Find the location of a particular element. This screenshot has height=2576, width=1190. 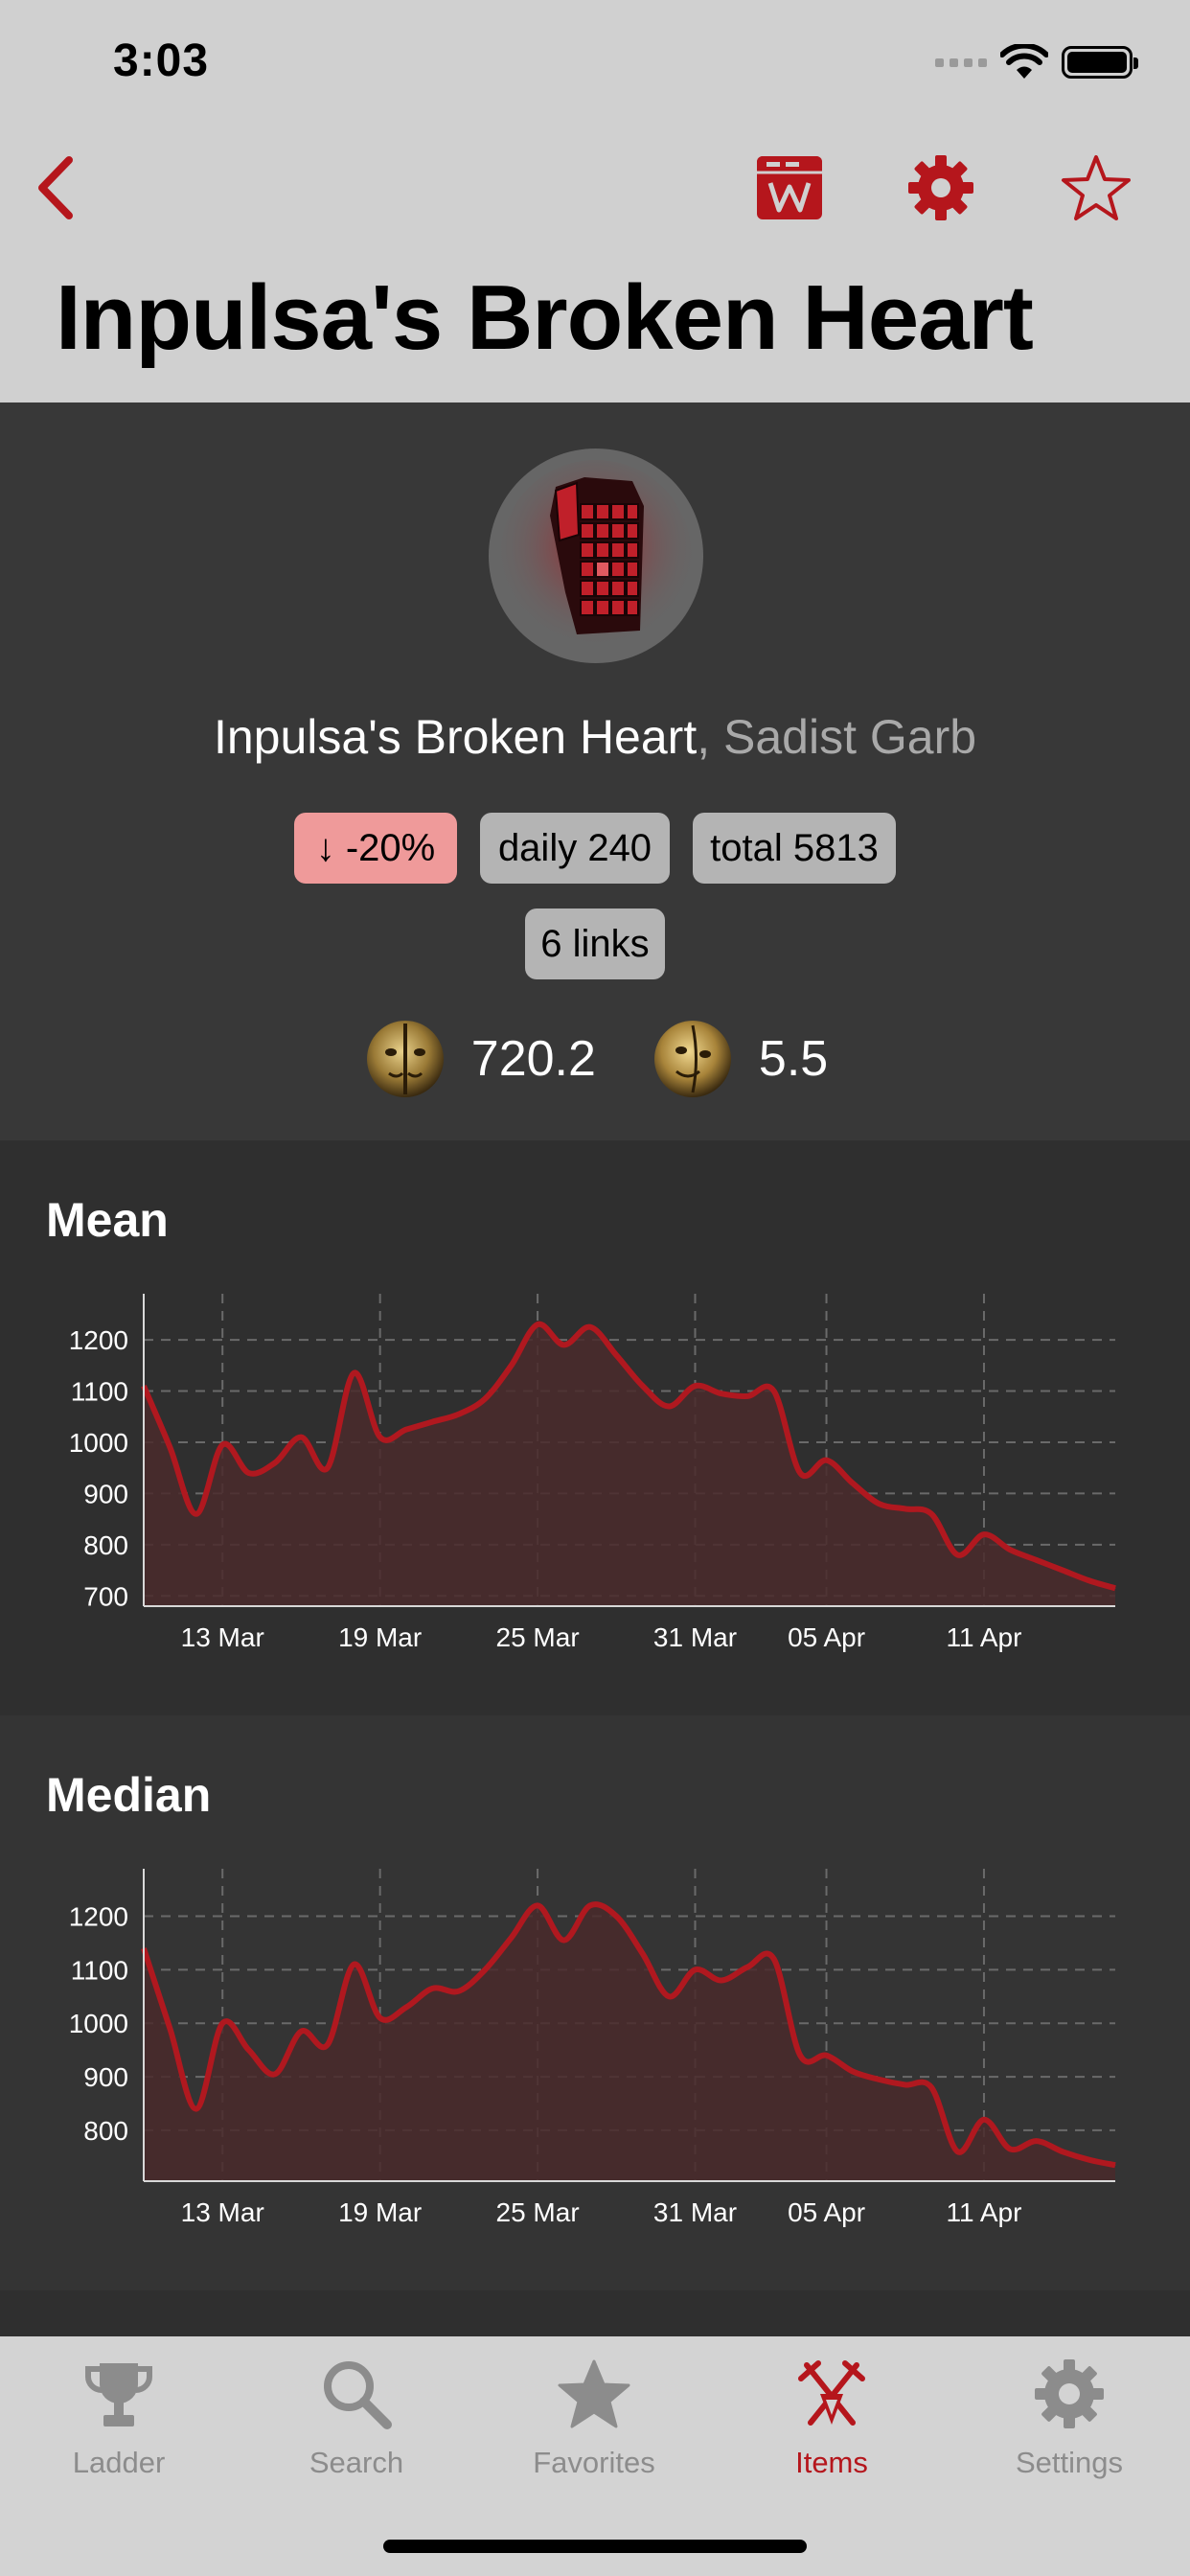

exalted-price: 5.5 is located at coordinates (739, 1059).